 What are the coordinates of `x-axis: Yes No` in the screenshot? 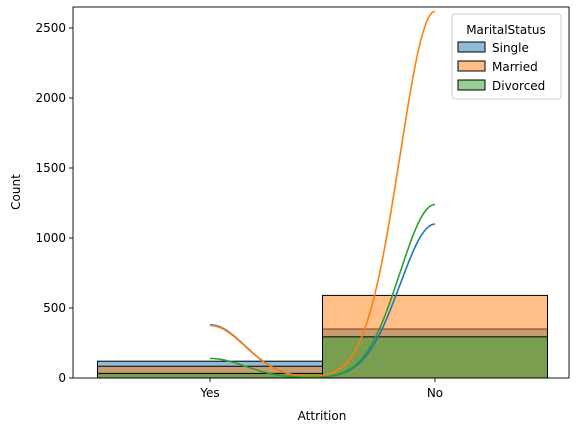 It's located at (321, 389).